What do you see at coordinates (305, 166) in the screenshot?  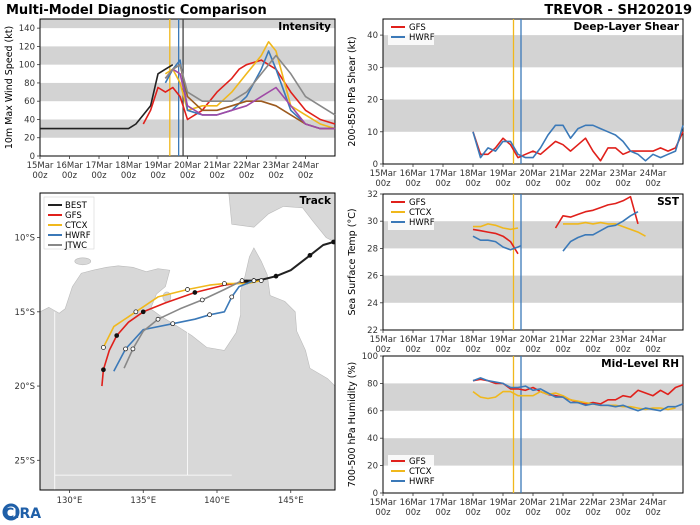 I see `x-tick-label: 24Mar` at bounding box center [305, 166].